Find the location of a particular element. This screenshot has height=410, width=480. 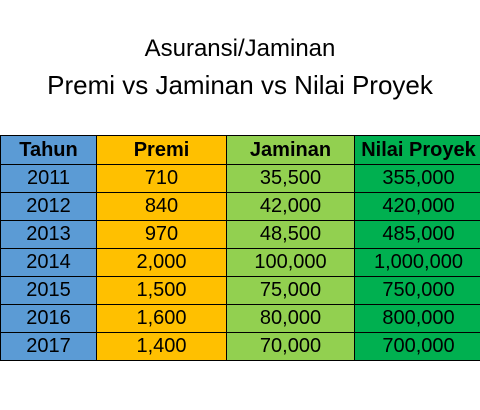

cell-nilai-proyek: 355,000 is located at coordinates (417, 178).